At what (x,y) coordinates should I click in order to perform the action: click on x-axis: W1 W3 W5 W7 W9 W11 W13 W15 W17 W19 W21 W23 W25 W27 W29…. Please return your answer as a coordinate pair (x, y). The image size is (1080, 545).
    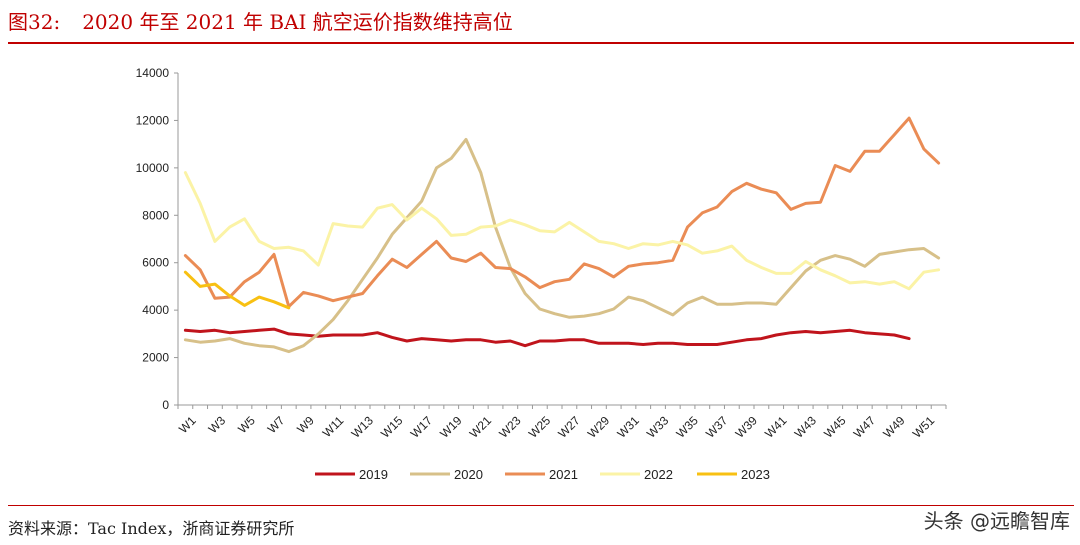
    Looking at the image, I should click on (561, 422).